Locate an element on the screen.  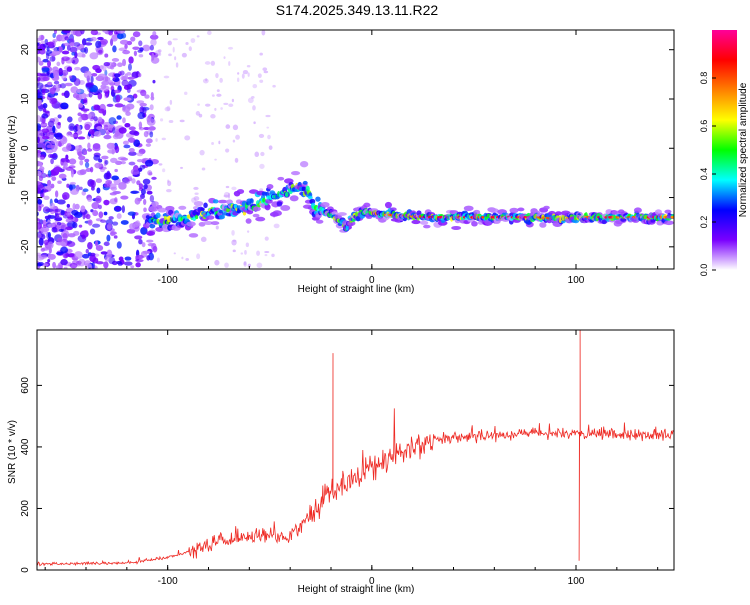
colorbar-tick-label: 0.0 is located at coordinates (704, 270).